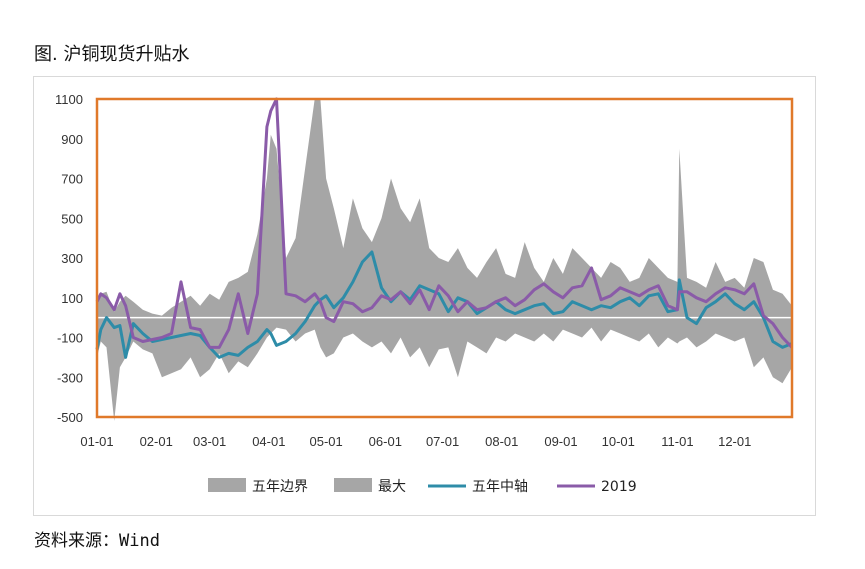 This screenshot has height=569, width=865. What do you see at coordinates (72, 258) in the screenshot?
I see `y-tick-label: 300` at bounding box center [72, 258].